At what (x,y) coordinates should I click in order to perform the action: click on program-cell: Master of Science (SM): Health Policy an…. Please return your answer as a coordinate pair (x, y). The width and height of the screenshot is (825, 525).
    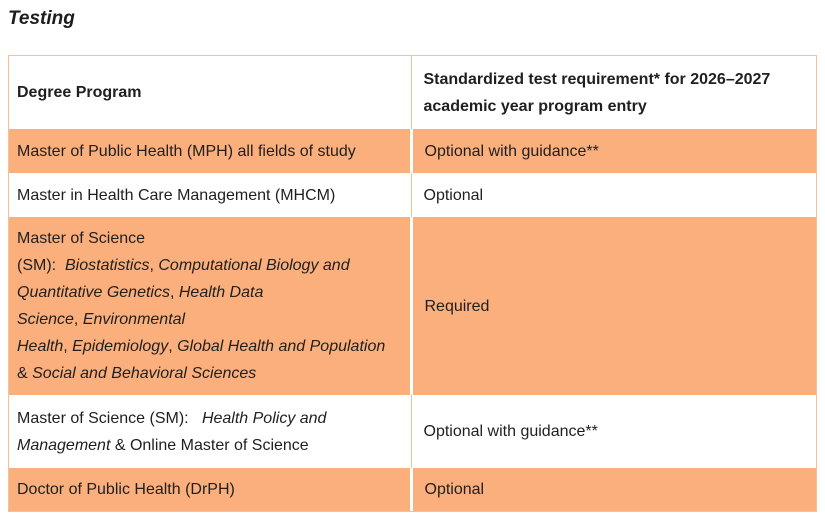
    Looking at the image, I should click on (210, 431).